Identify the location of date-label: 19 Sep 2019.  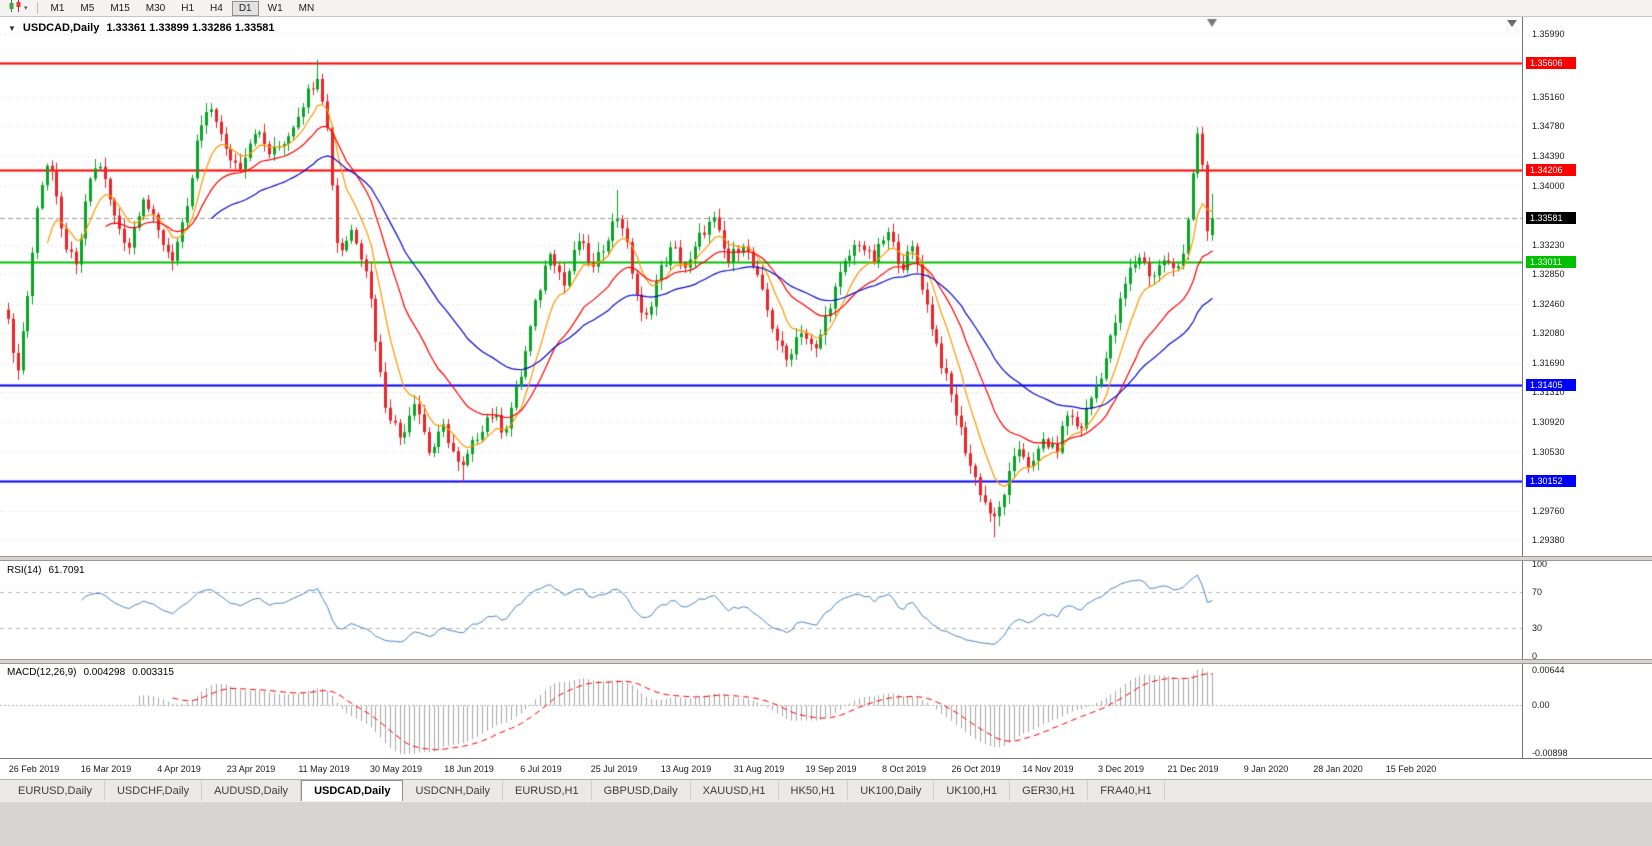
(831, 769).